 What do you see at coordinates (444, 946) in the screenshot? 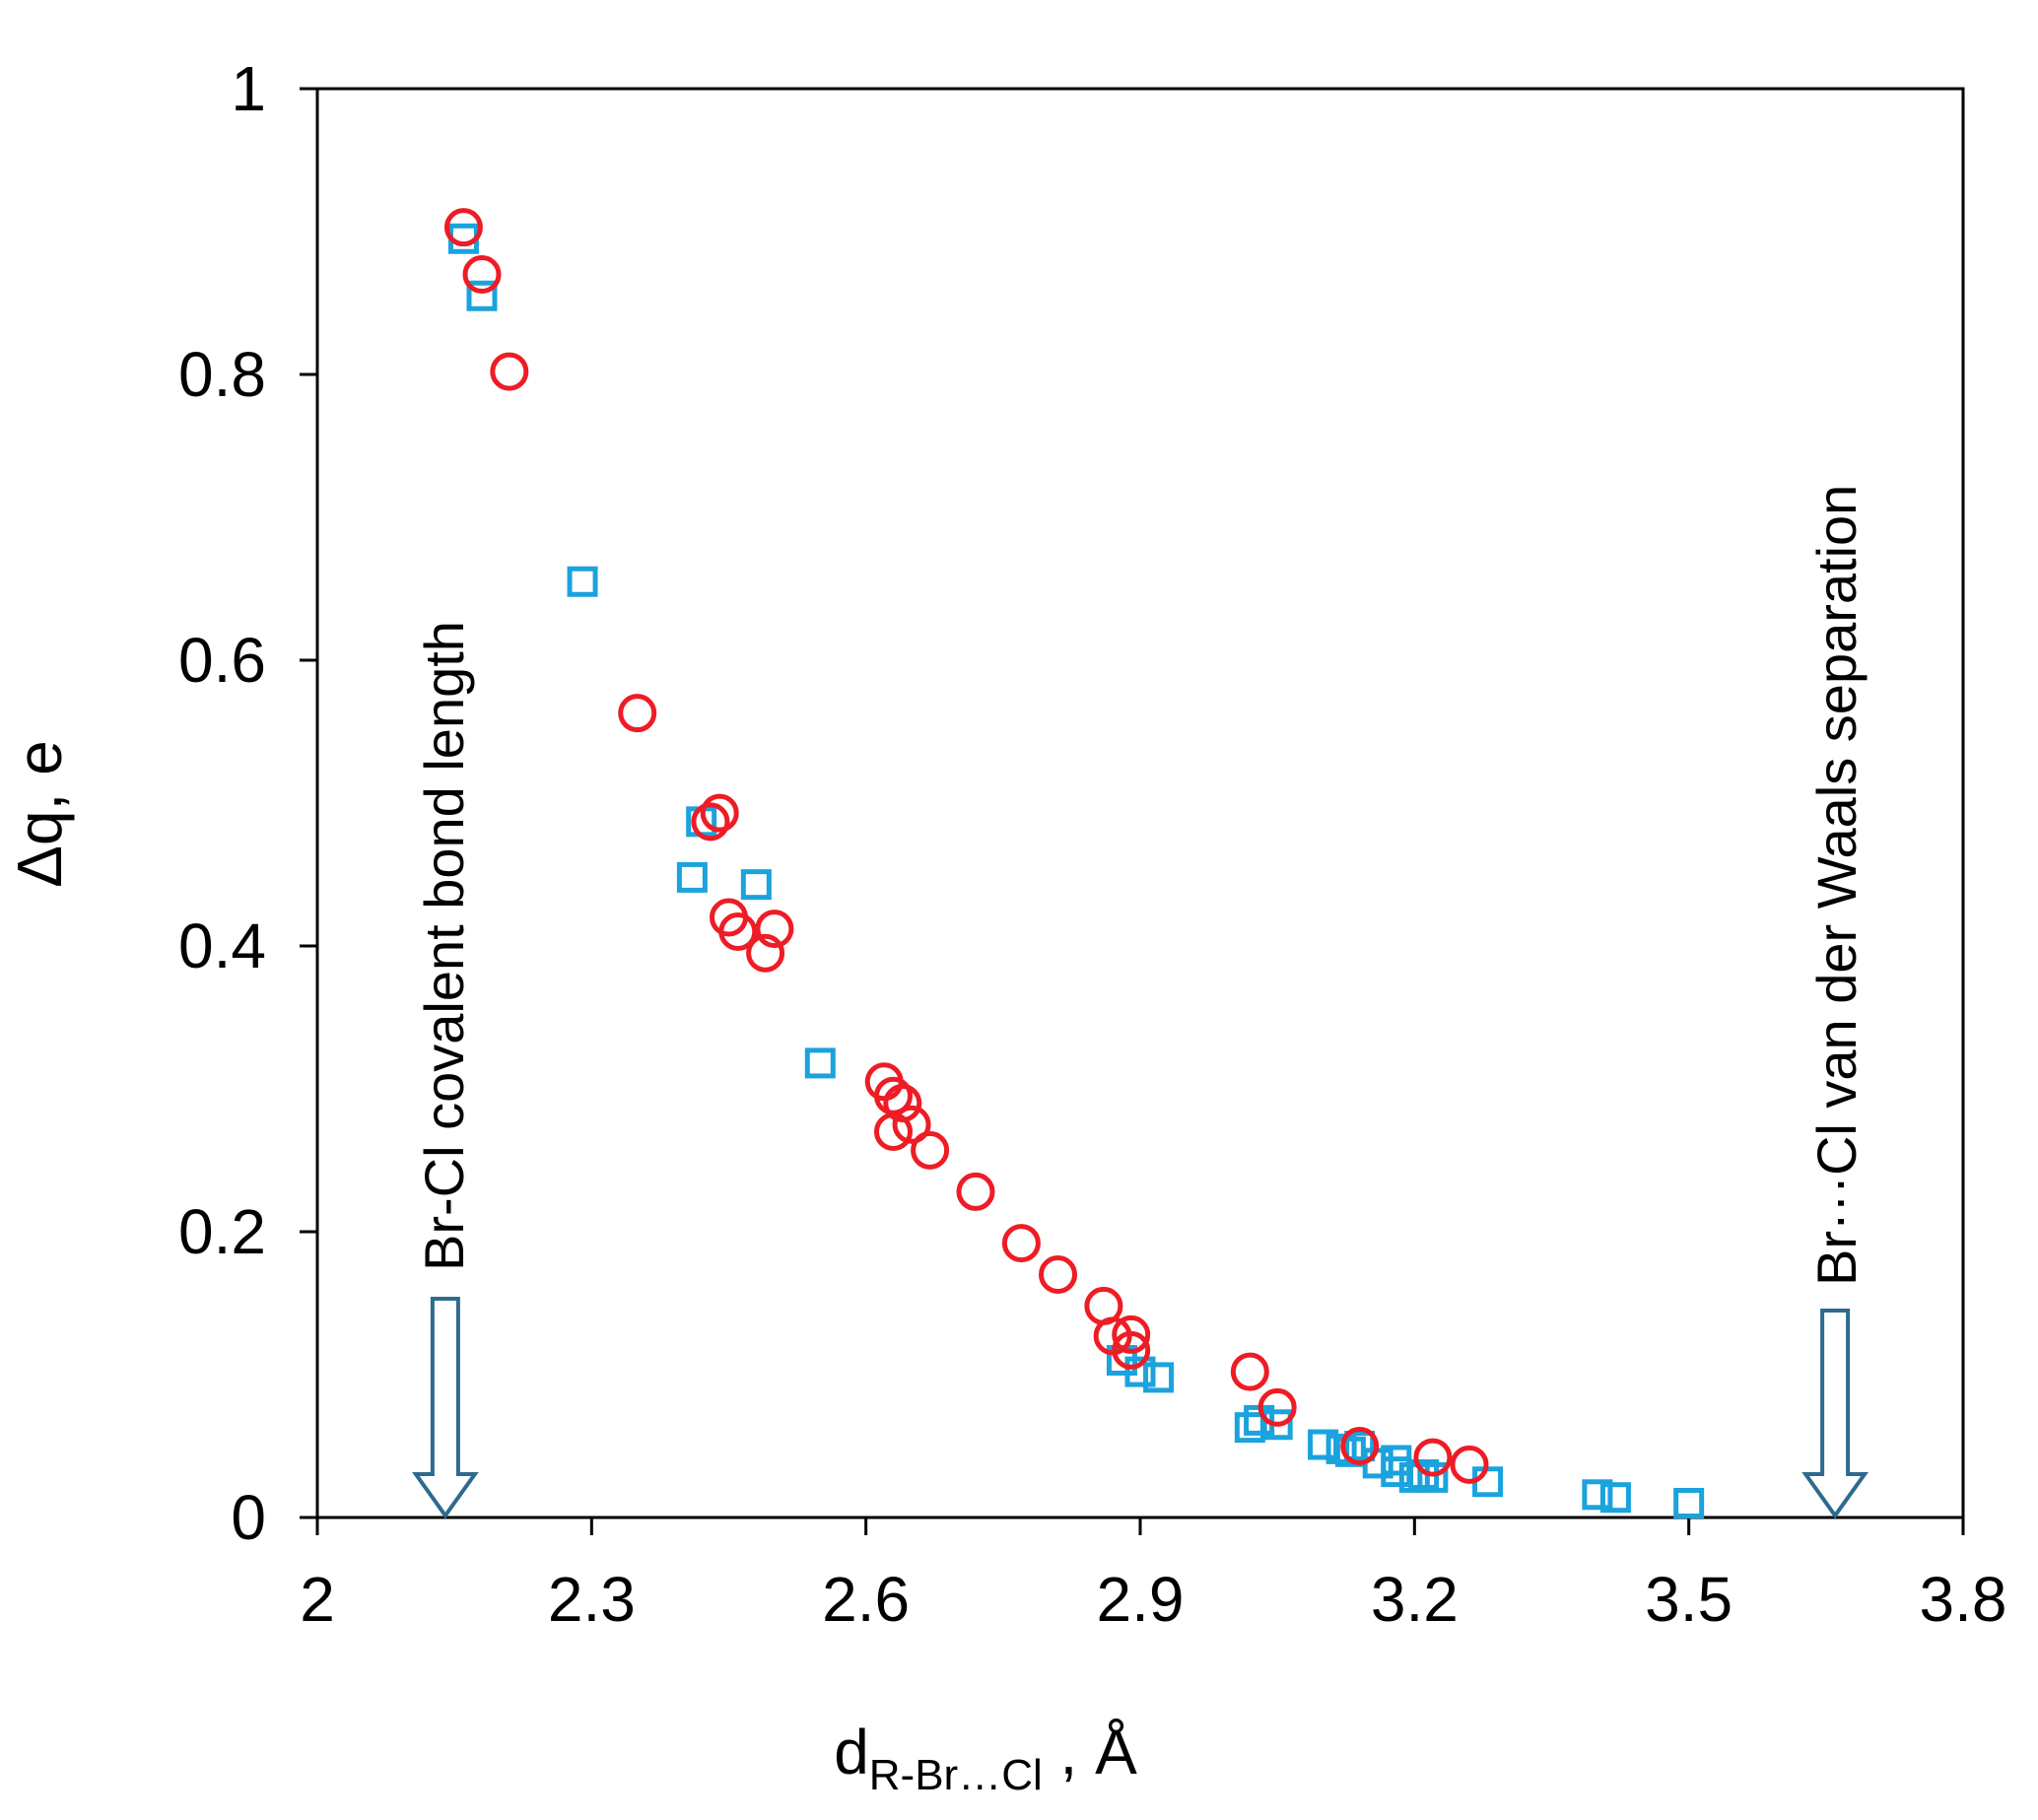
I see `annotation-covalent-bond-length: Br-Cl covalent bond length` at bounding box center [444, 946].